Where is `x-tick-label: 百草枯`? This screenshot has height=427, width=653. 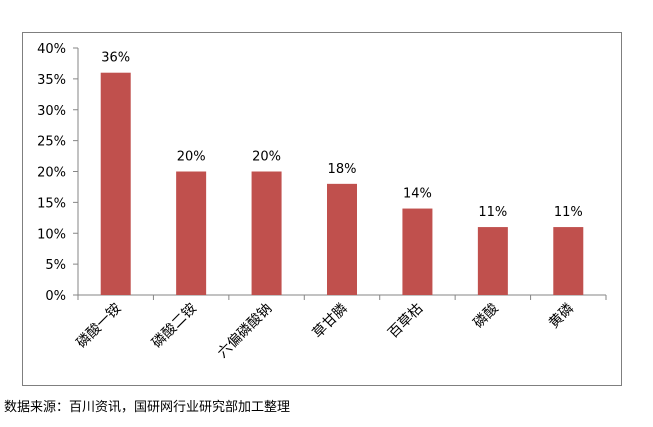 x-tick-label: 百草枯 is located at coordinates (405, 321).